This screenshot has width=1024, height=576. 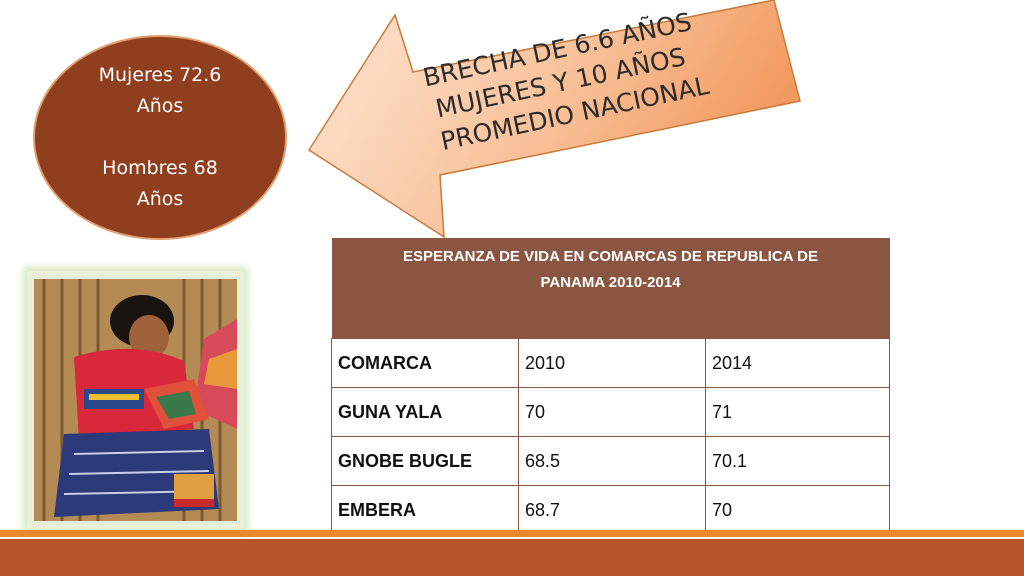 What do you see at coordinates (797, 461) in the screenshot?
I see `table-cell: 70.1` at bounding box center [797, 461].